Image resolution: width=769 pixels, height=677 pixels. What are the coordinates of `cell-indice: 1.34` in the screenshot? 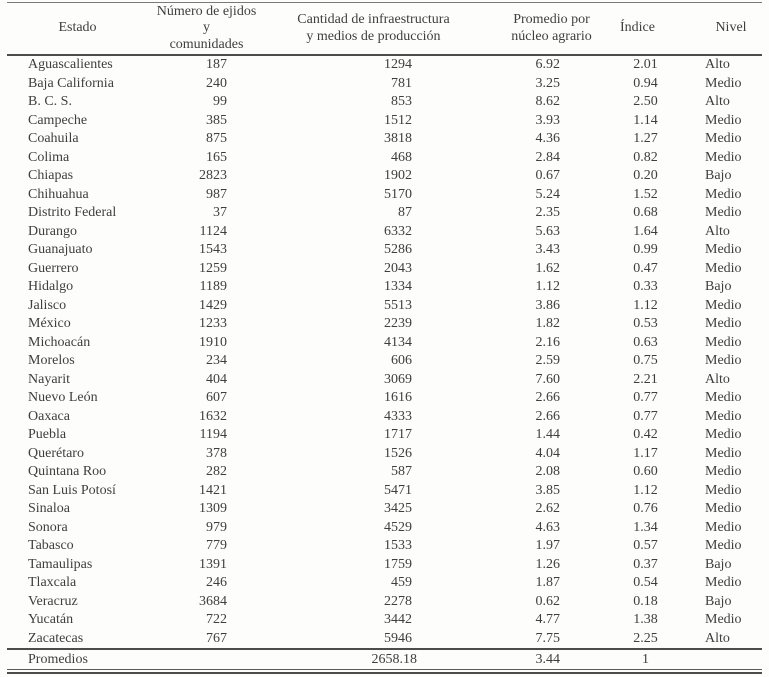 It's located at (645, 527).